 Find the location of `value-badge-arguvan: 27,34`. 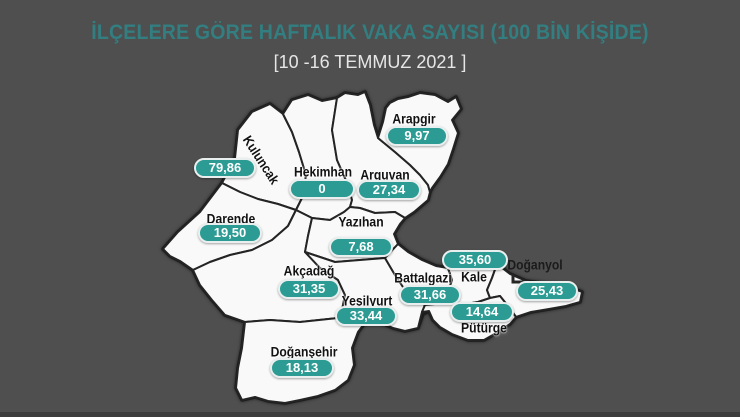

value-badge-arguvan: 27,34 is located at coordinates (389, 190).